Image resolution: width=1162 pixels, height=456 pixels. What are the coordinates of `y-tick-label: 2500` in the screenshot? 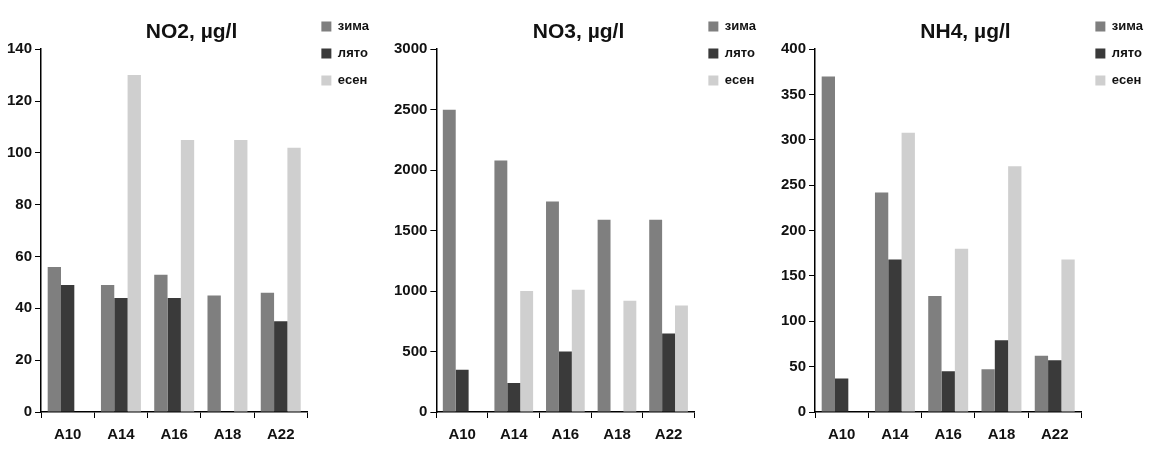 It's located at (410, 108).